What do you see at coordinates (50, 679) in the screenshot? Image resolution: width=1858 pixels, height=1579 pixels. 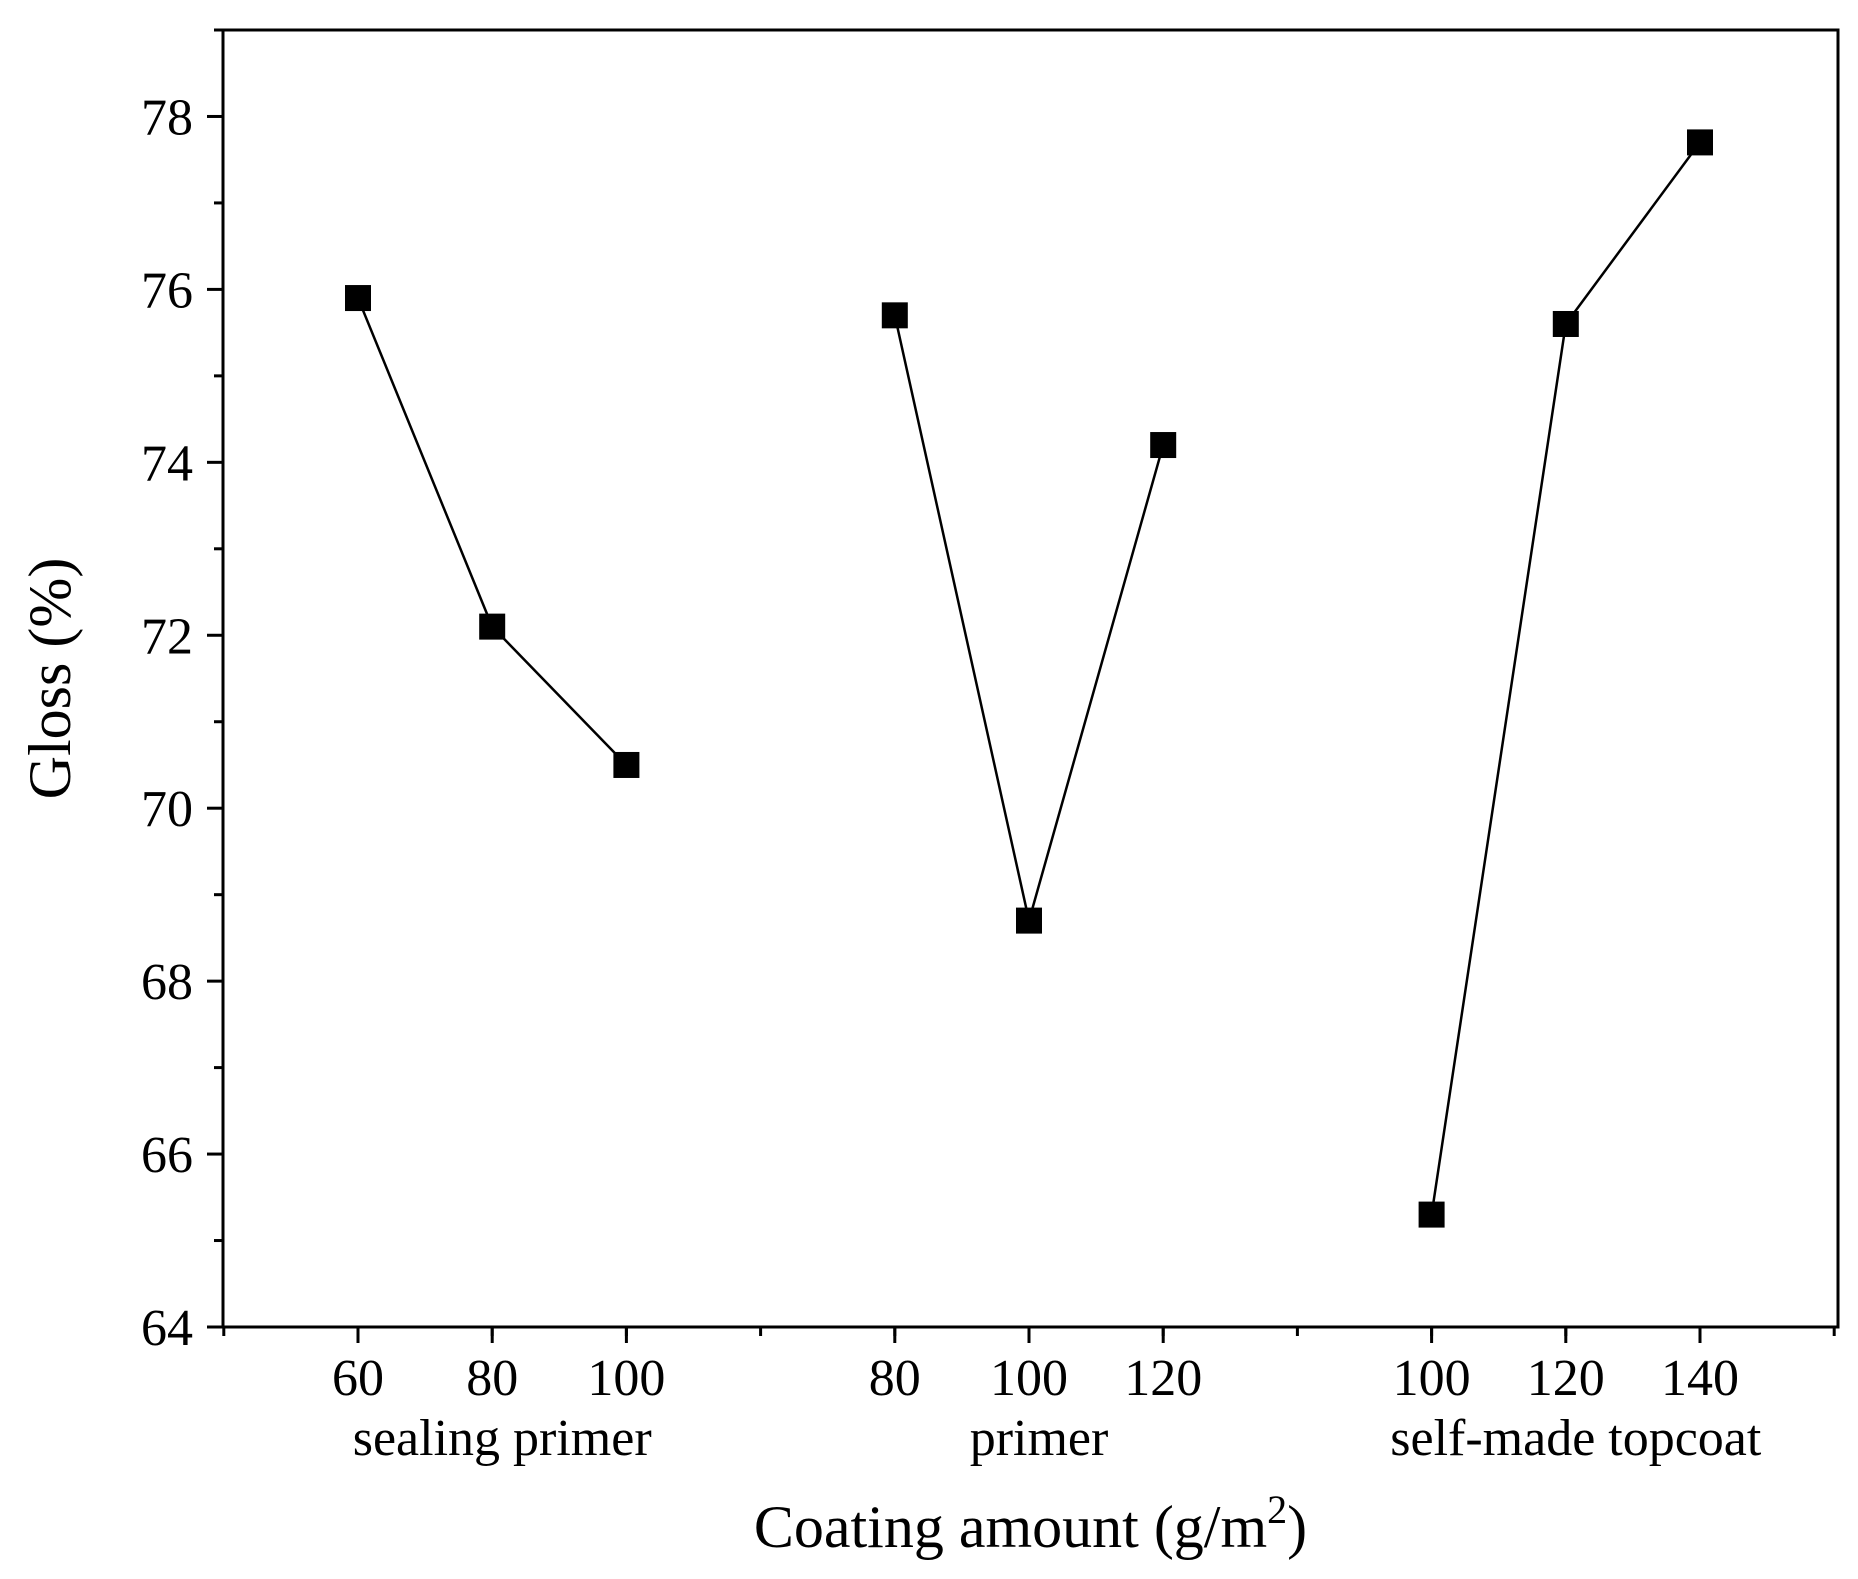 I see `y-axis-title: Gloss (%)` at bounding box center [50, 679].